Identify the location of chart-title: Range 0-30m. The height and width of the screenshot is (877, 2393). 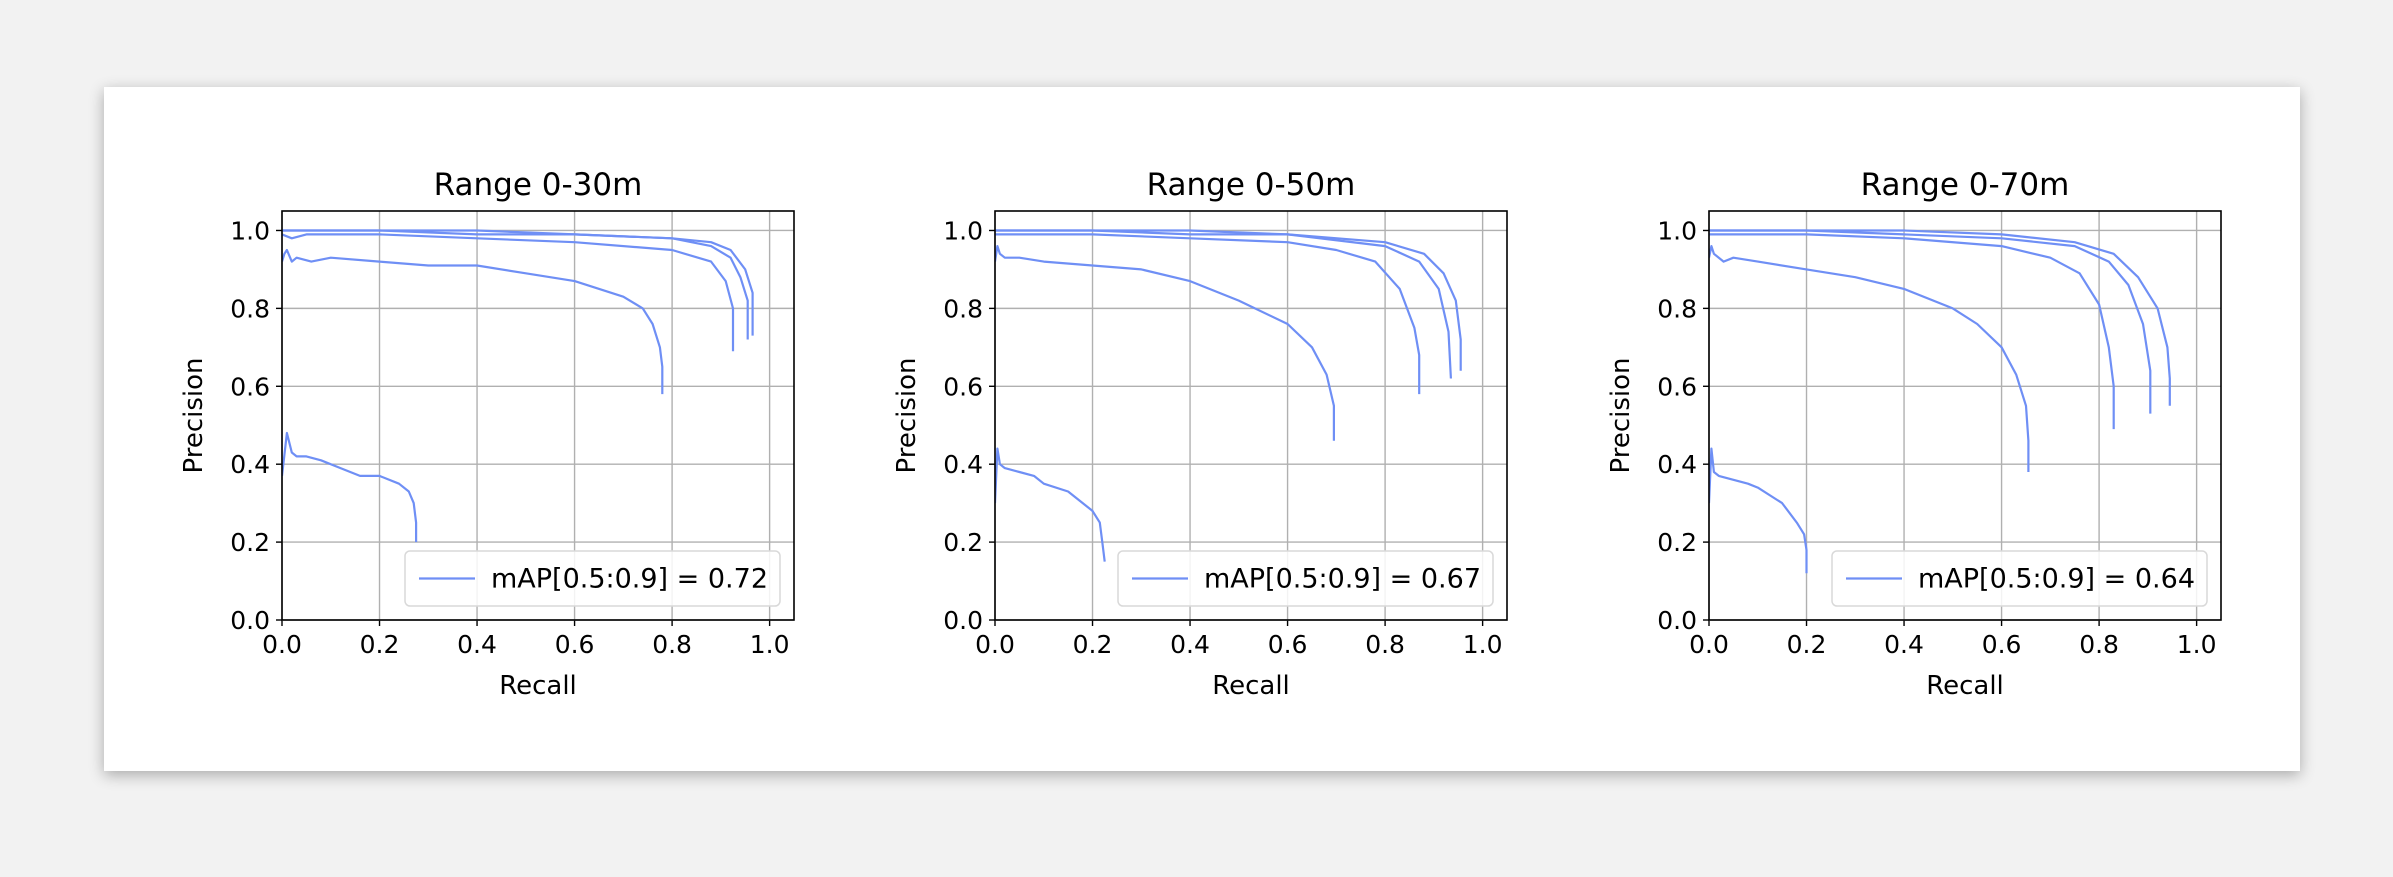
(538, 185).